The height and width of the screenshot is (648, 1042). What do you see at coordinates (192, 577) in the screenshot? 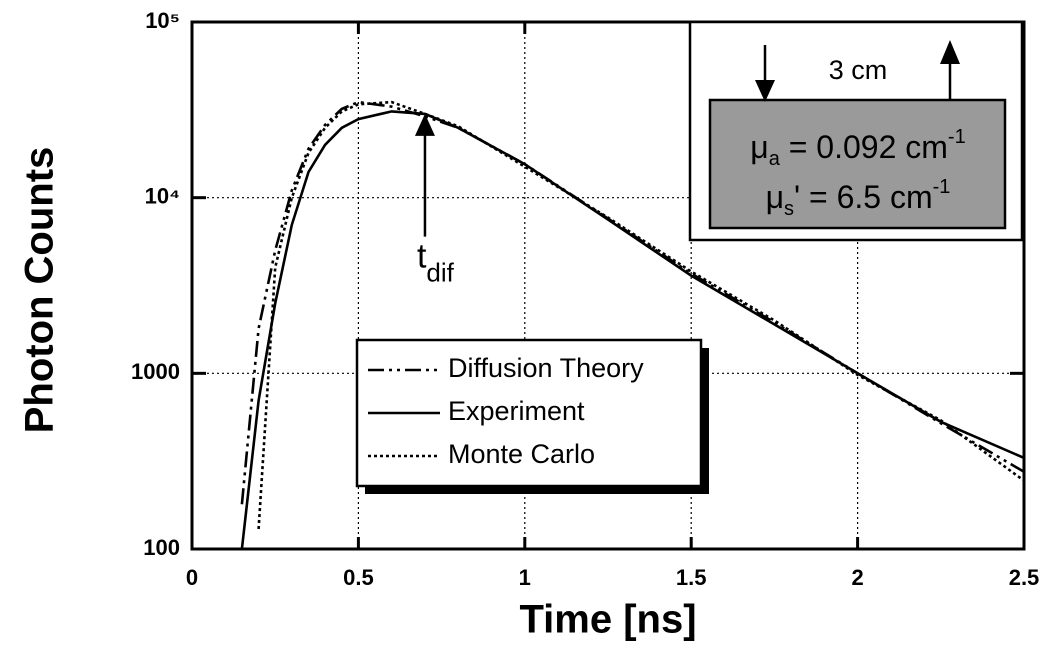
I see `x-tick-label: 0` at bounding box center [192, 577].